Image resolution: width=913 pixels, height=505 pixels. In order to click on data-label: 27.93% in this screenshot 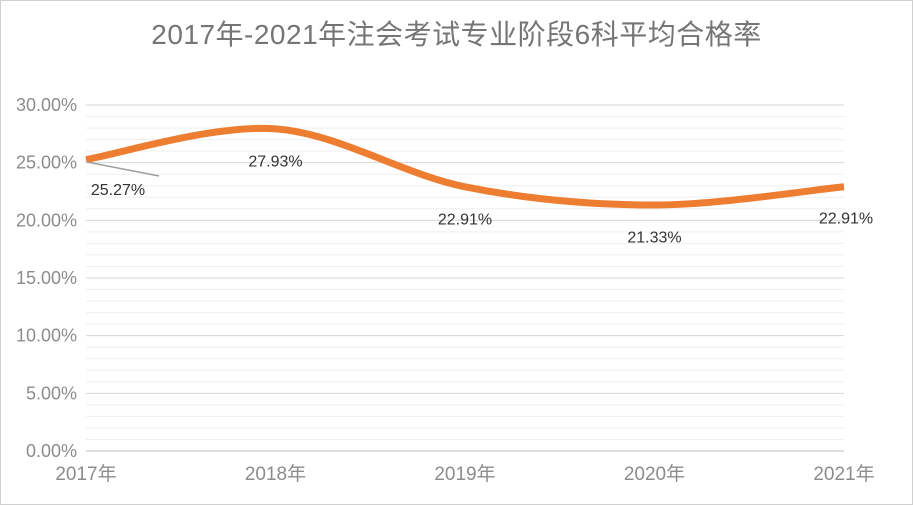, I will do `click(275, 161)`.